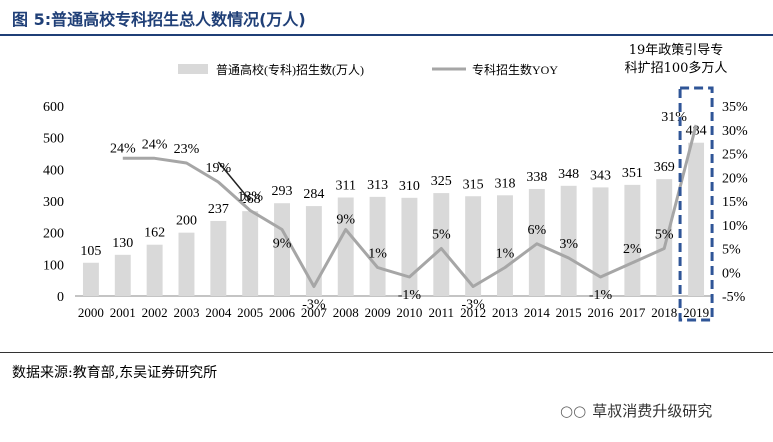  Describe the element at coordinates (735, 131) in the screenshot. I see `y-right-tick-label: 30%` at that location.